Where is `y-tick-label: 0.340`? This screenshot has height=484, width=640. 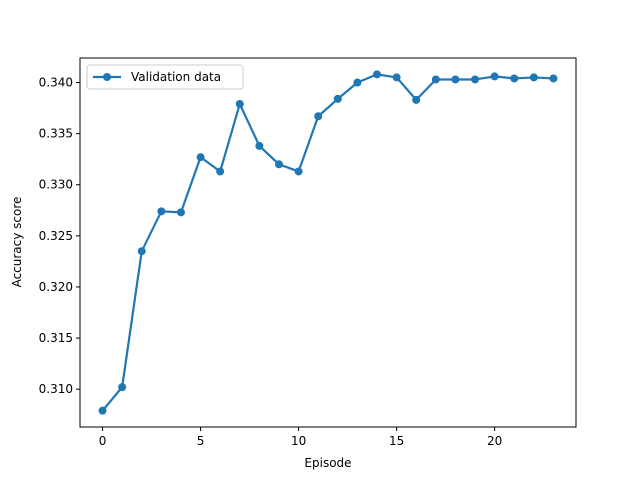 y-tick-label: 0.340 is located at coordinates (56, 83).